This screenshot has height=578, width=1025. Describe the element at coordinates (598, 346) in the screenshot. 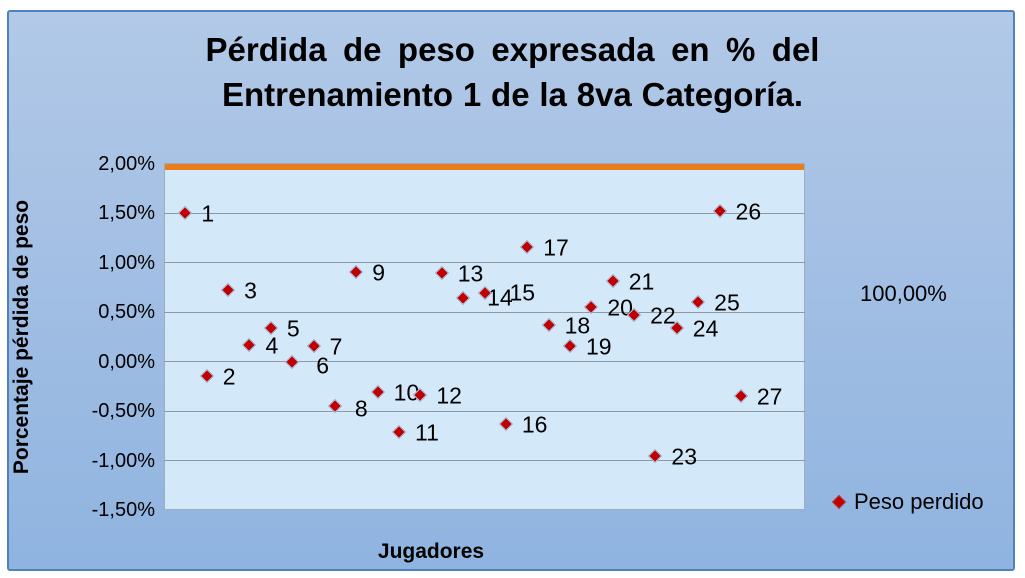

I see `data-point-label: 19` at that location.